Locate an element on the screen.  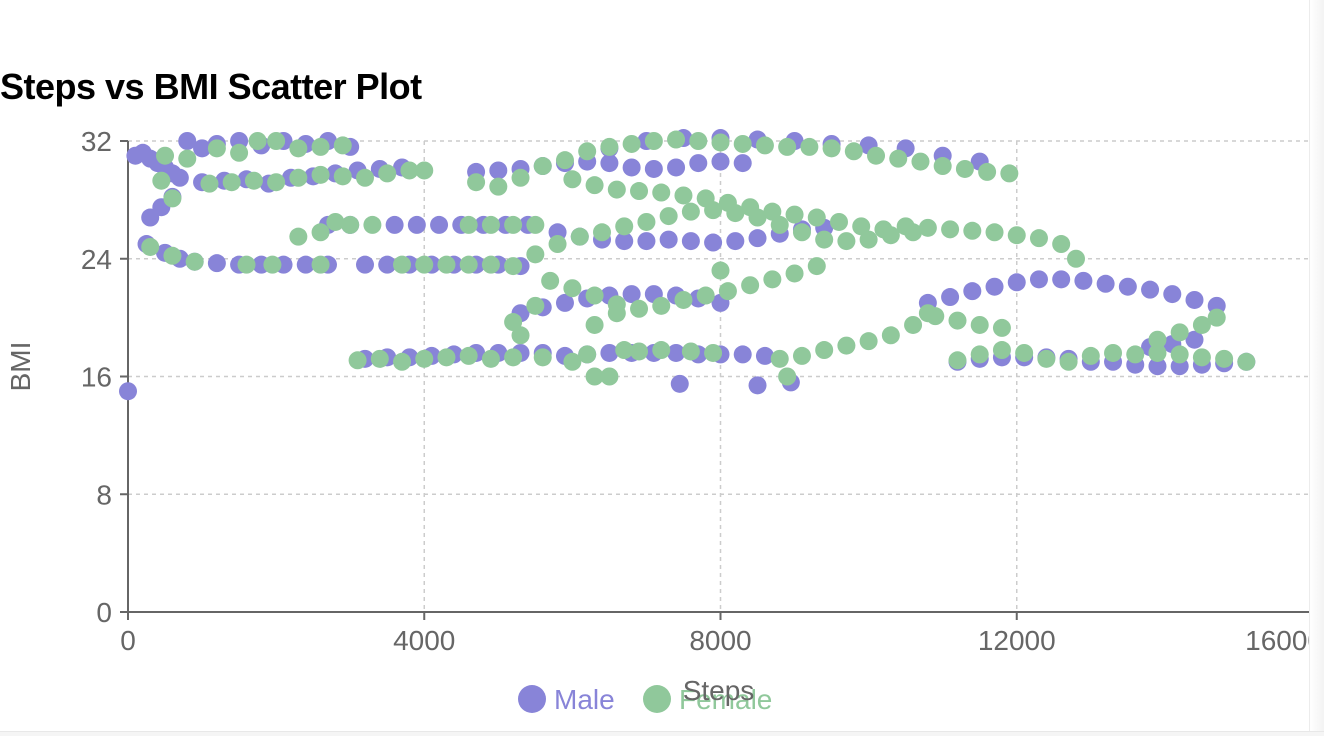
x-tick-label: 0 is located at coordinates (128, 640).